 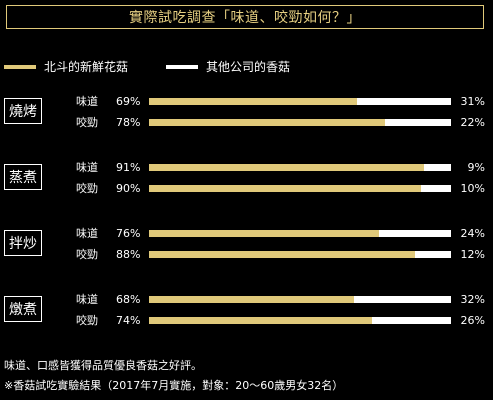 What do you see at coordinates (472, 299) in the screenshot?
I see `competitor-percent-label: 32%` at bounding box center [472, 299].